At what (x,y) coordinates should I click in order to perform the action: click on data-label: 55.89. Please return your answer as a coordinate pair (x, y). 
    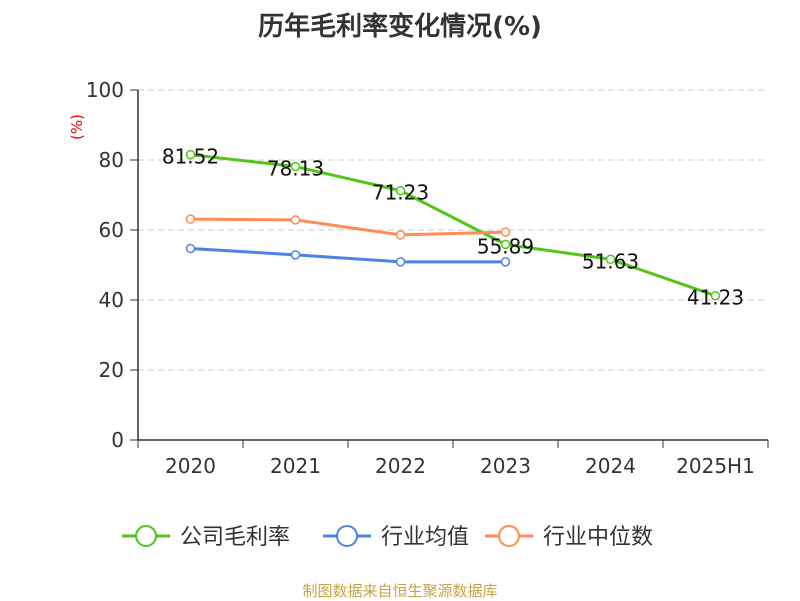
    Looking at the image, I should click on (505, 246).